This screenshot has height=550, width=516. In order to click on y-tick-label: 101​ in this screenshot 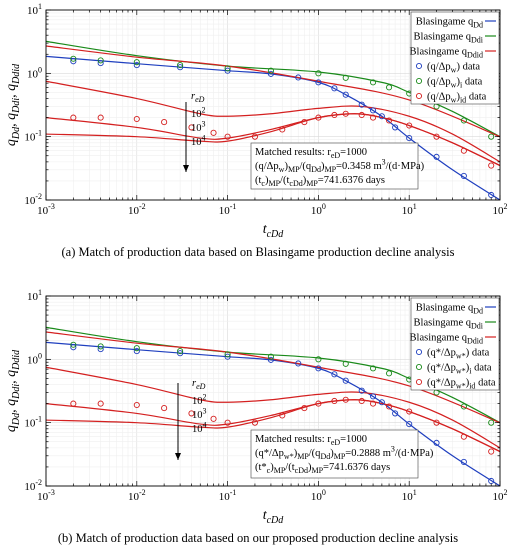, I will do `click(34, 9)`.